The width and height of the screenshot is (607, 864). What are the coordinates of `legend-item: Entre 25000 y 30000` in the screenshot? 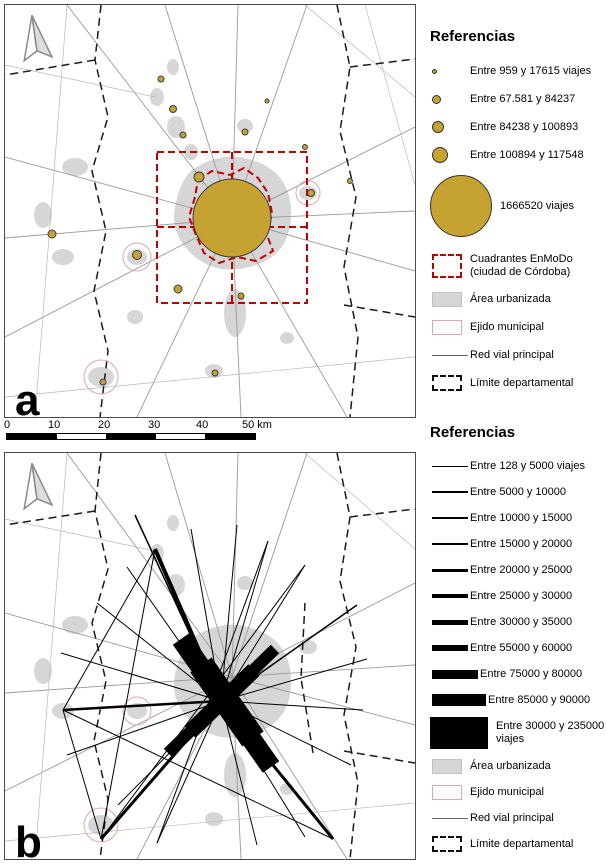 It's located at (518, 596).